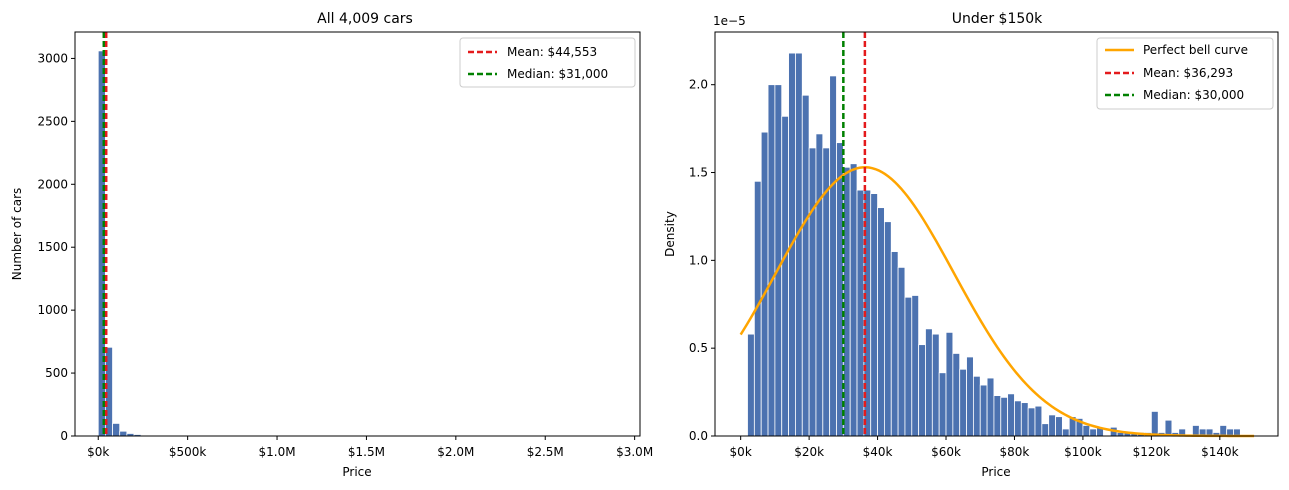 The height and width of the screenshot is (490, 1289). Describe the element at coordinates (277, 452) in the screenshot. I see `x-tick-label: $1.0M` at that location.